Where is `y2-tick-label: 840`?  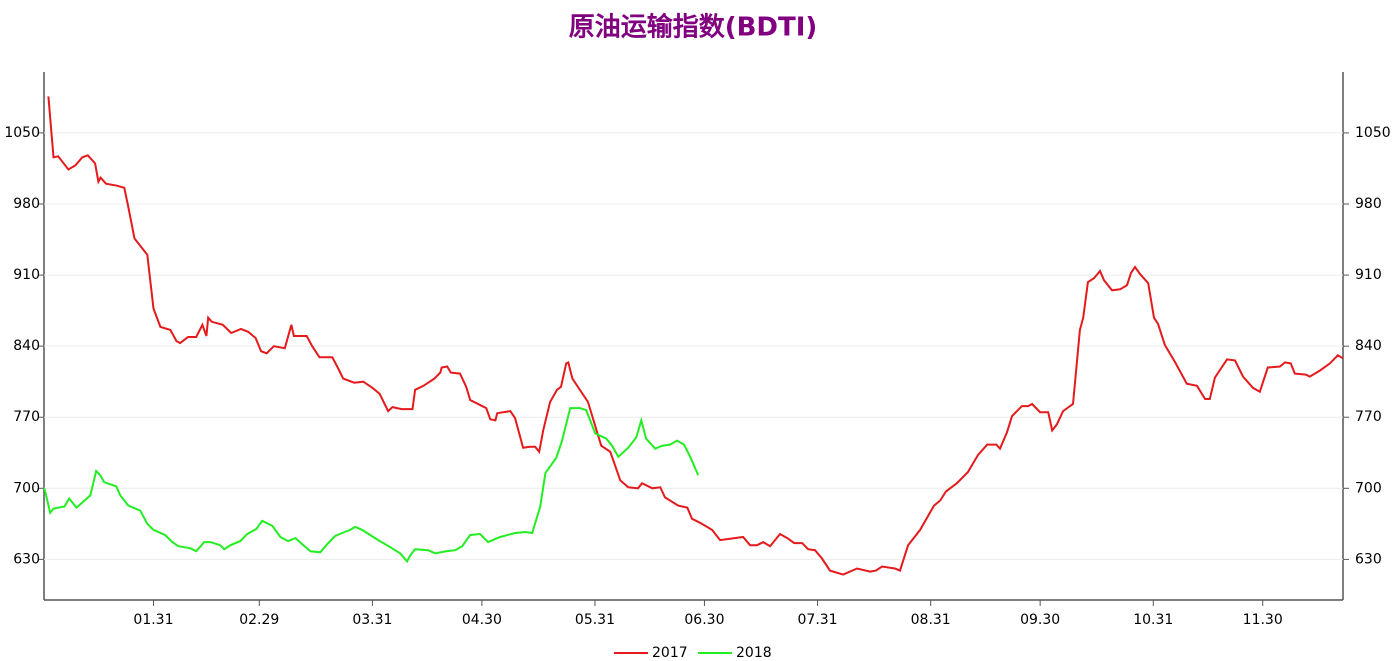 y2-tick-label: 840 is located at coordinates (1368, 346).